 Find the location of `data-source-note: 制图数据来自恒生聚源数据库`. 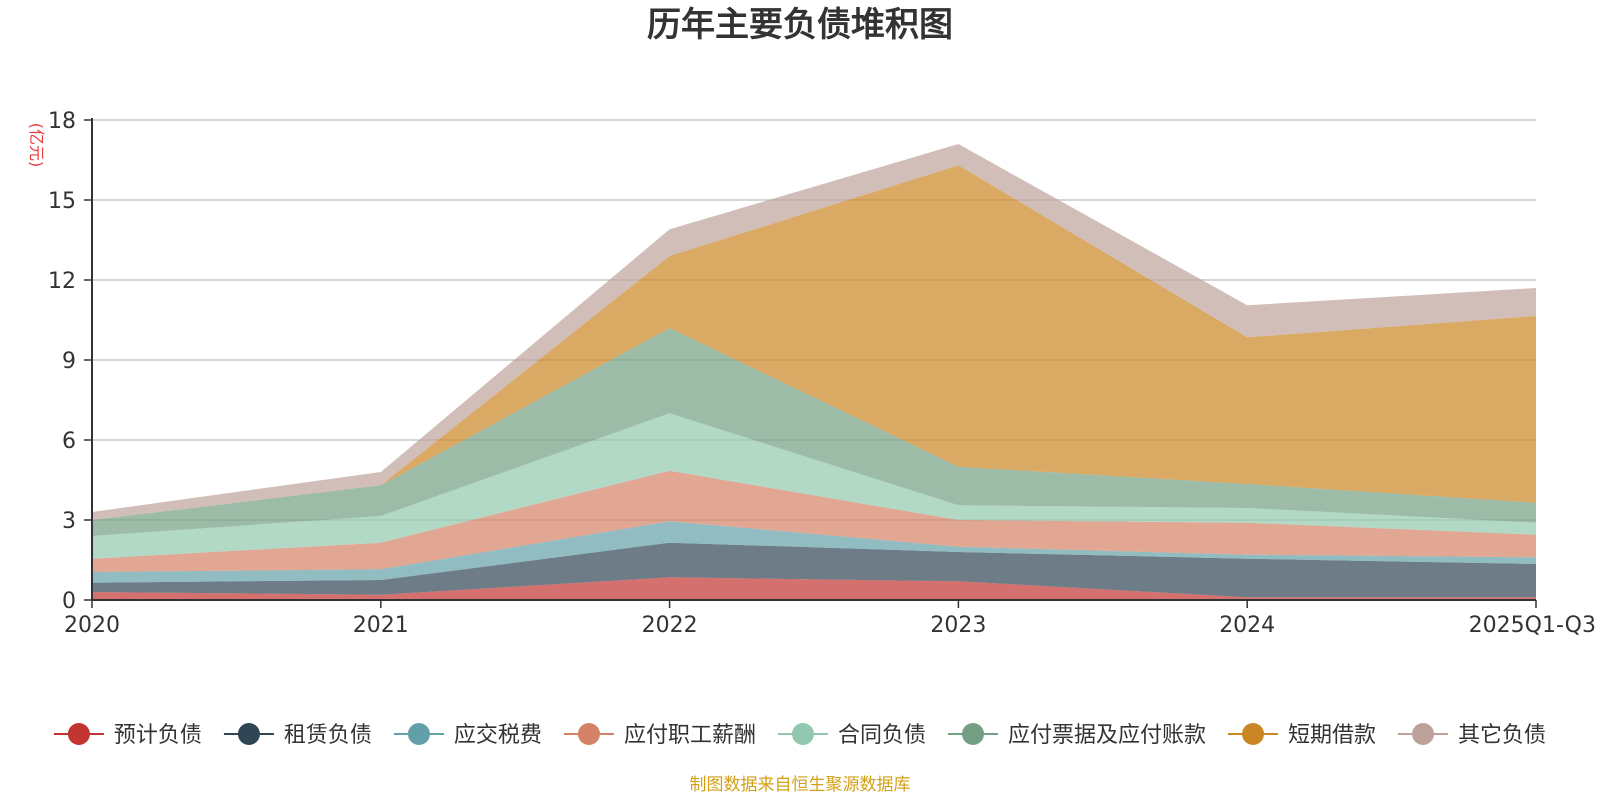

data-source-note: 制图数据来自恒生聚源数据库 is located at coordinates (800, 785).